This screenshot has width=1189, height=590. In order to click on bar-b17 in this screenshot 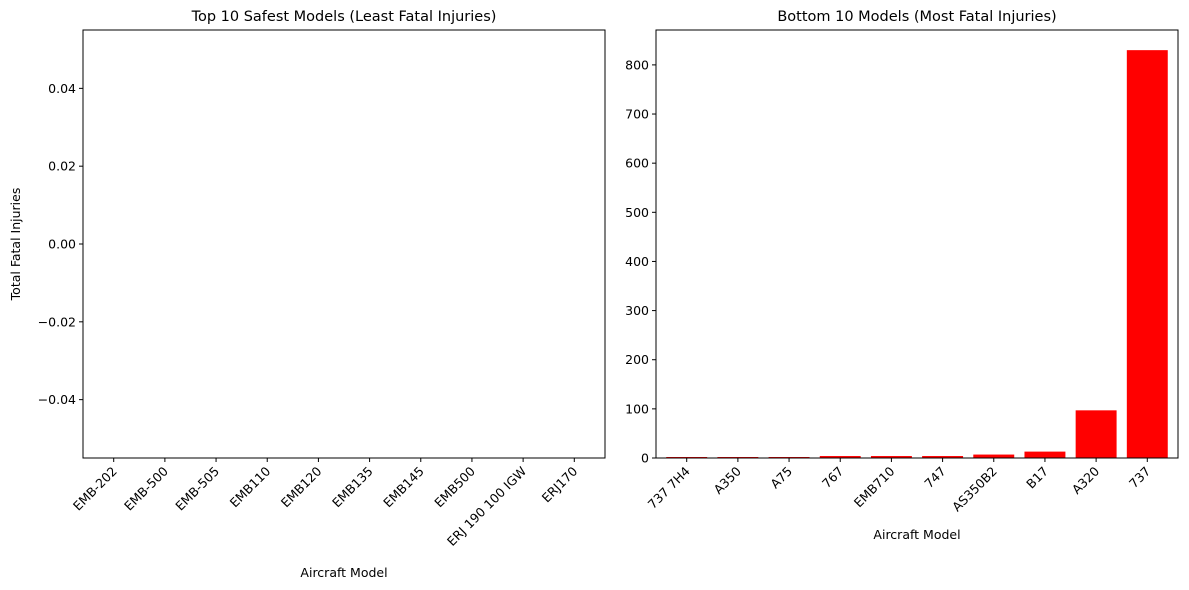, I will do `click(1045, 454)`.